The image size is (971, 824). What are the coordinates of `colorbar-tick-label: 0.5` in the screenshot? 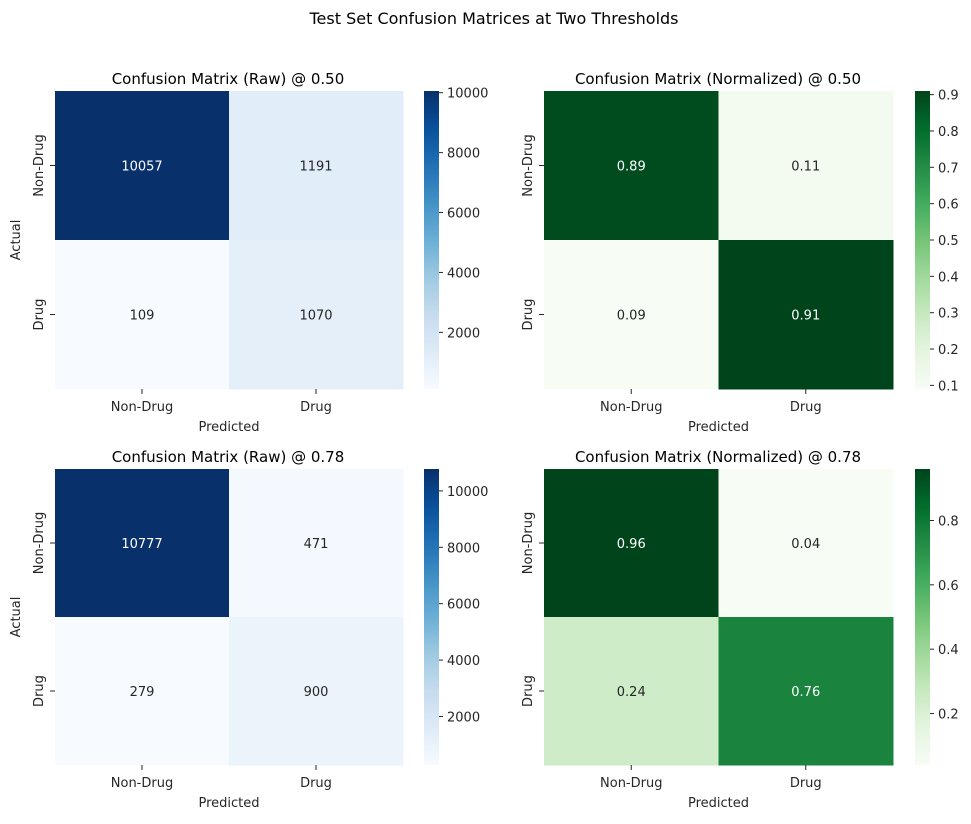 It's located at (948, 241).